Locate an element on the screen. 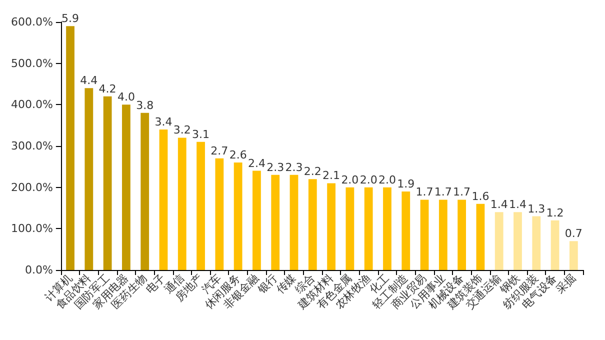 This screenshot has height=340, width=605. data-label: 3.8 is located at coordinates (145, 105).